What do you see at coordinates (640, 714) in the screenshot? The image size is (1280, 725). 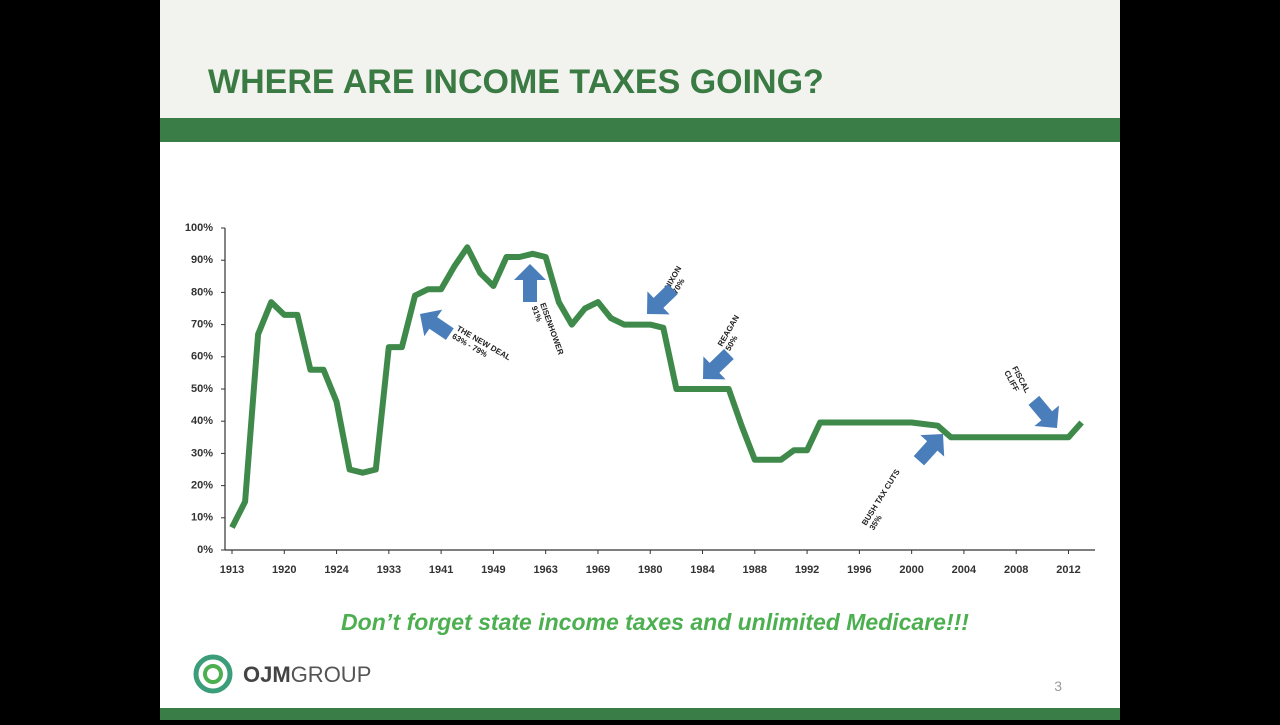 I see `footer-band` at bounding box center [640, 714].